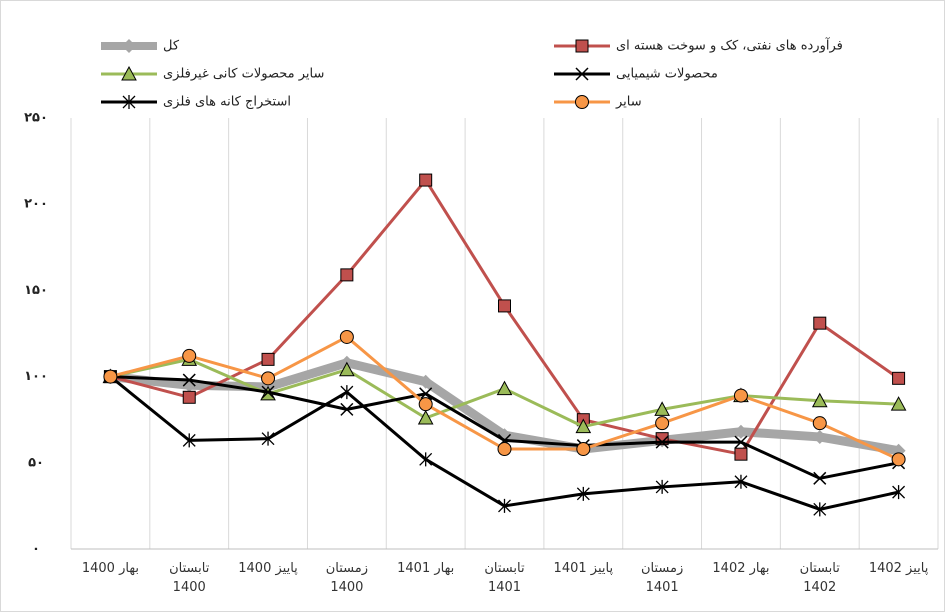 This screenshot has width=945, height=612. Describe the element at coordinates (729, 45) in the screenshot. I see `legend-label: فرآورده های نفتی، کک و سوخت هسته ای` at that location.